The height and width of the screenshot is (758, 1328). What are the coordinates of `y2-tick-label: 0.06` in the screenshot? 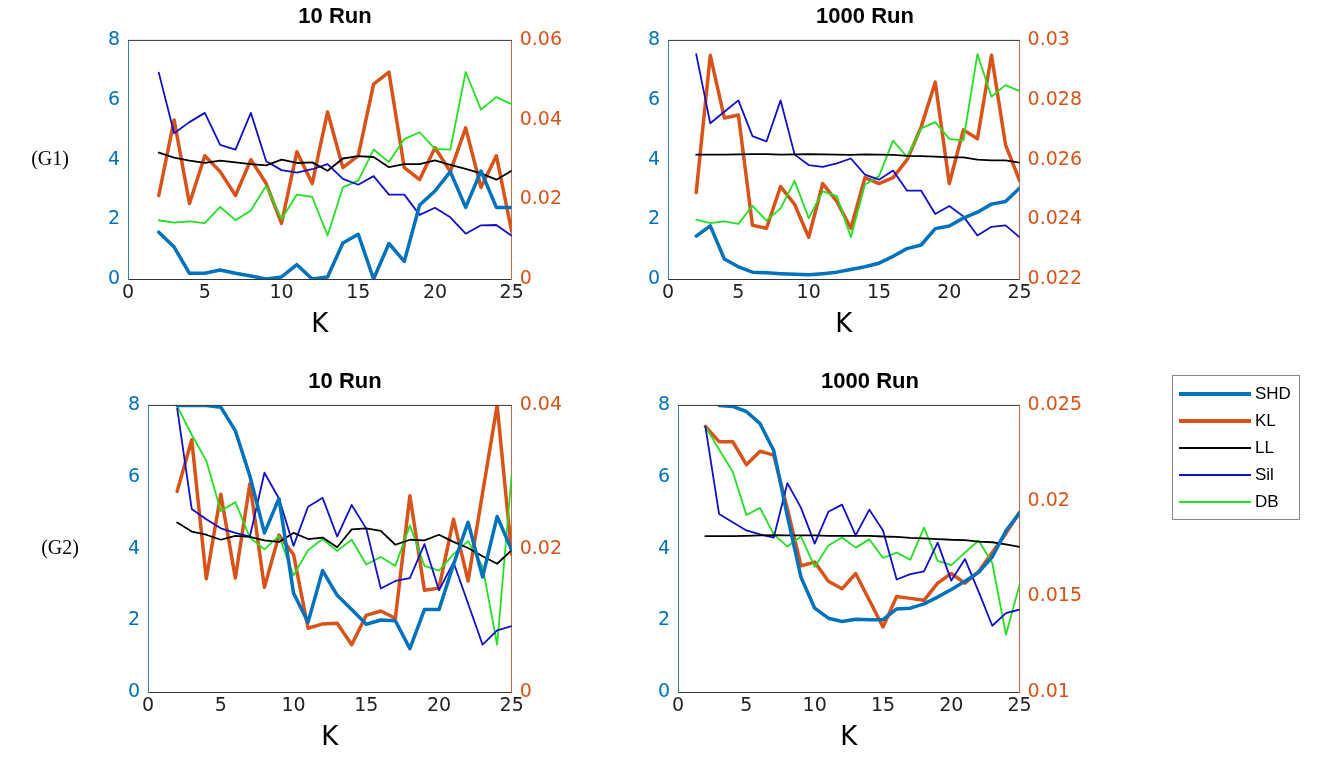 It's located at (541, 38).